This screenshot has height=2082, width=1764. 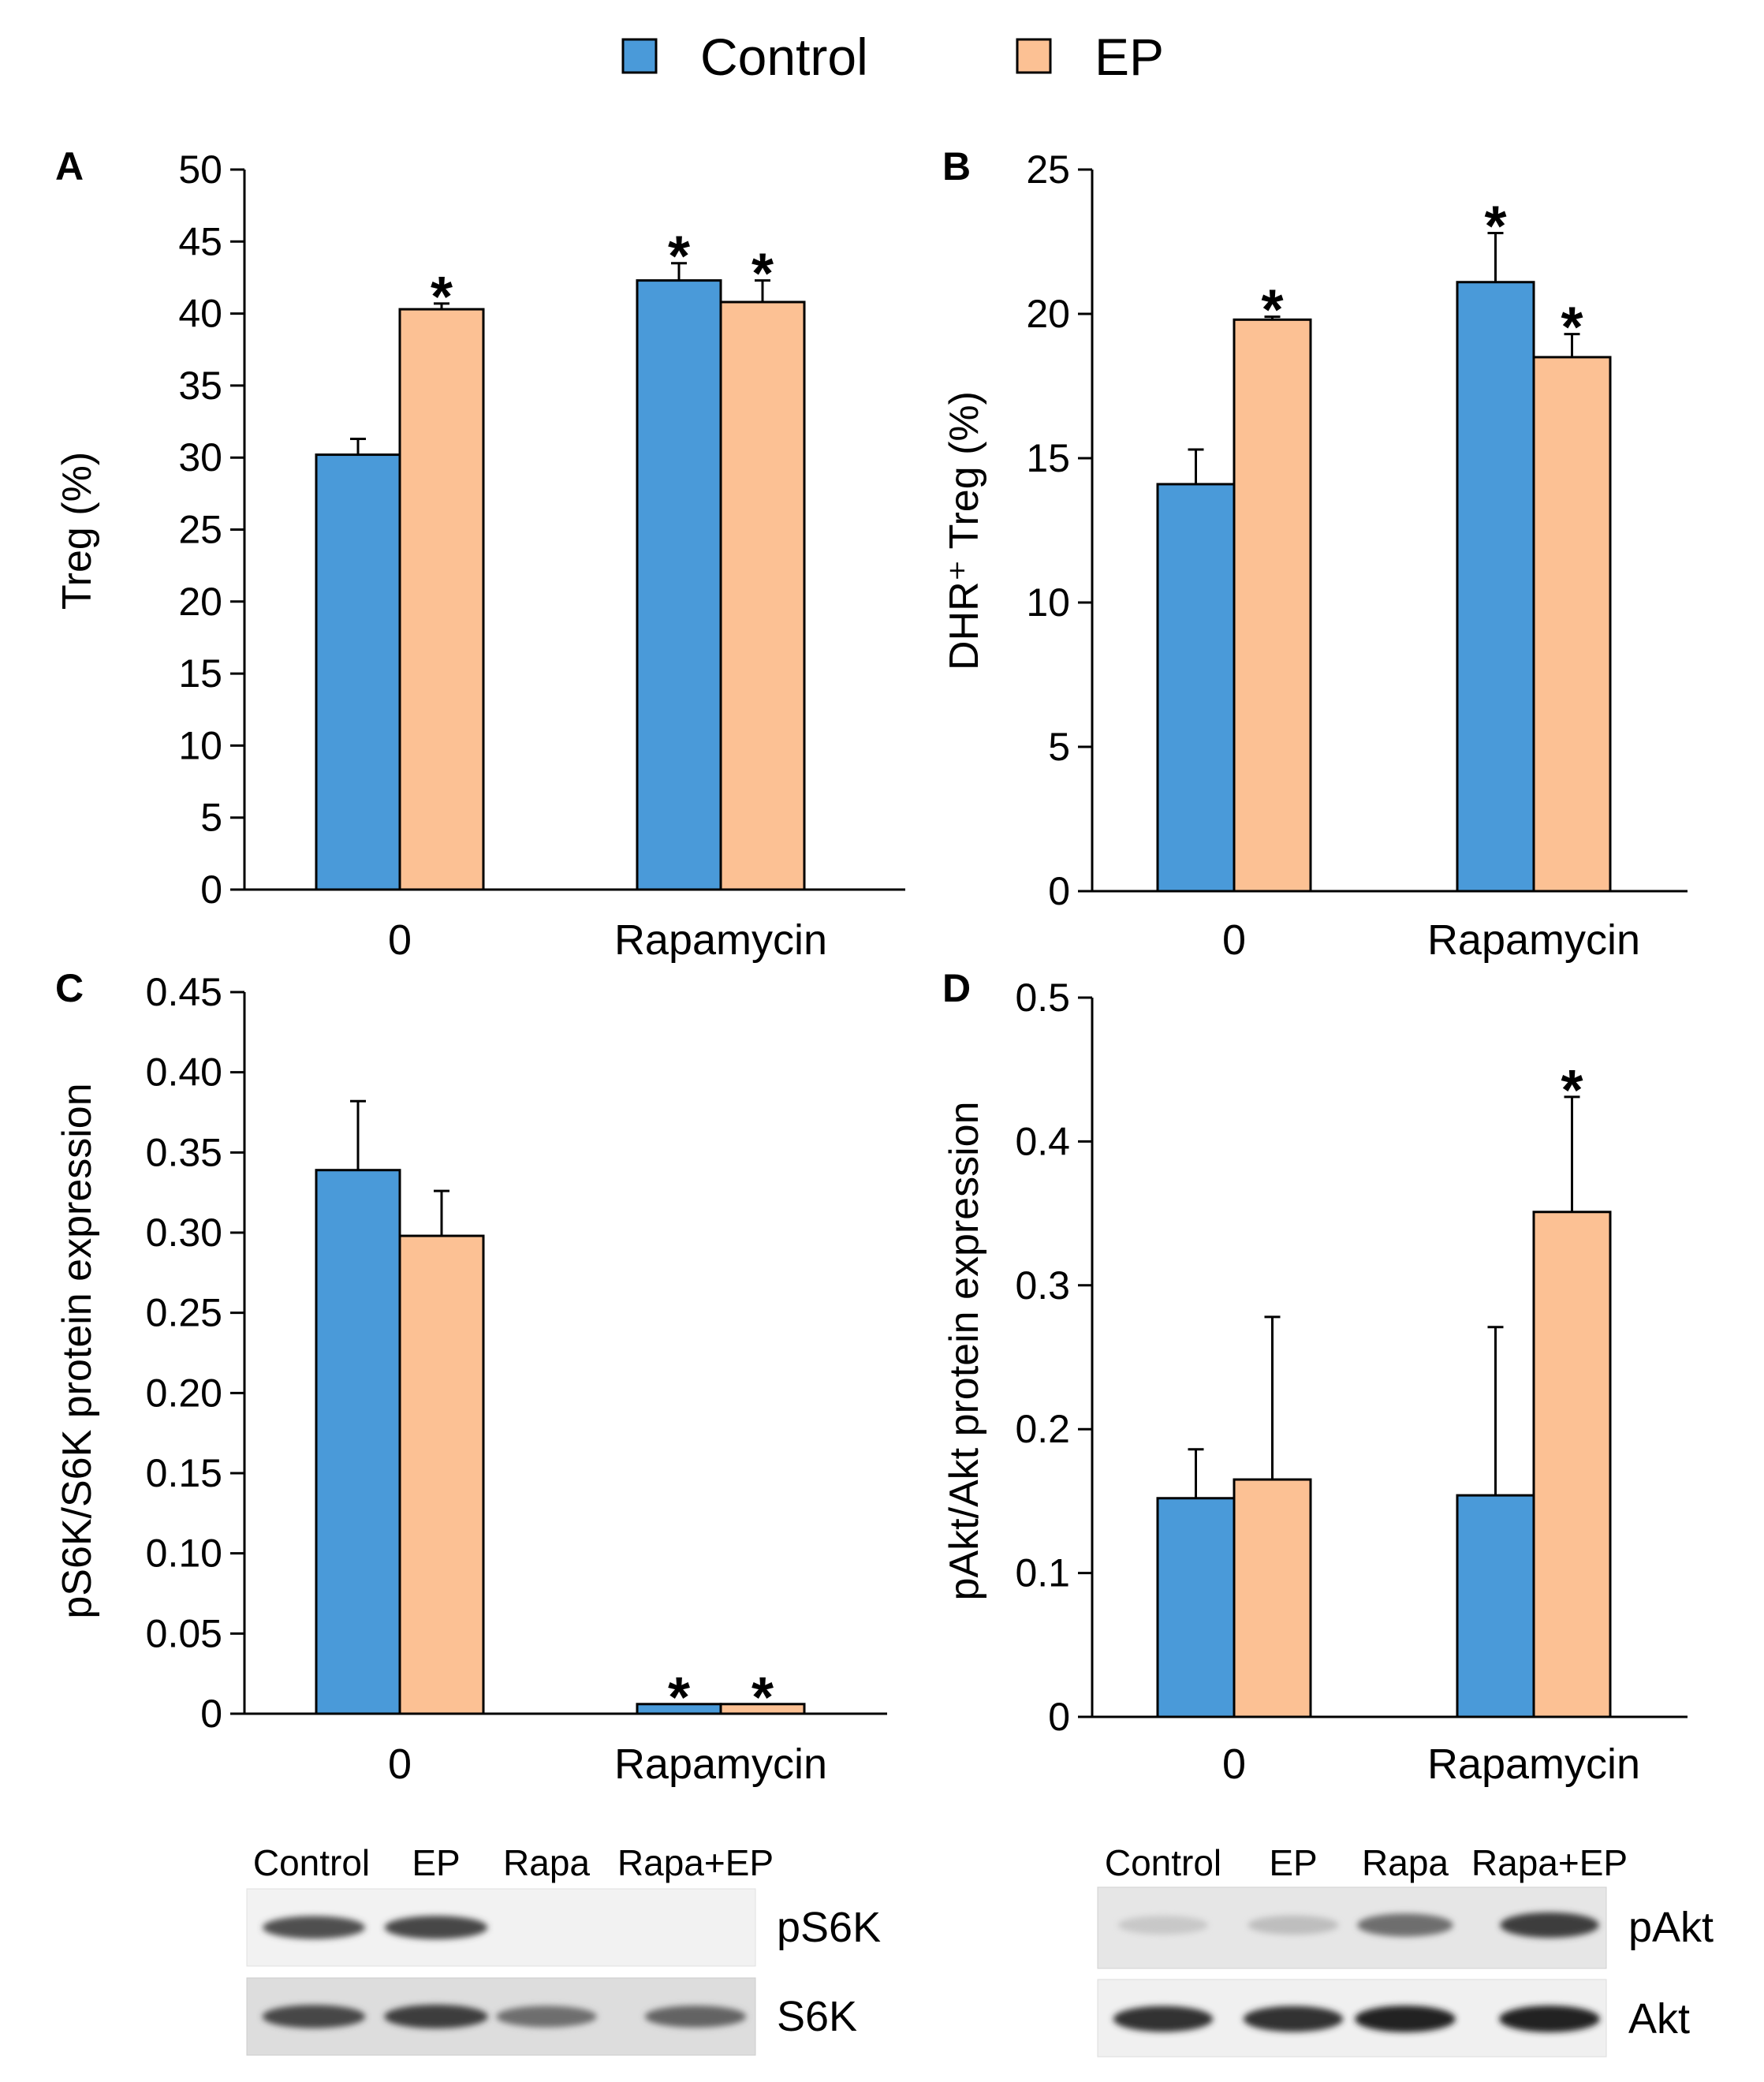 I want to click on blot-s6k: Control EP Rapa Rapa+EP pS6K S6K, so click(x=563, y=1949).